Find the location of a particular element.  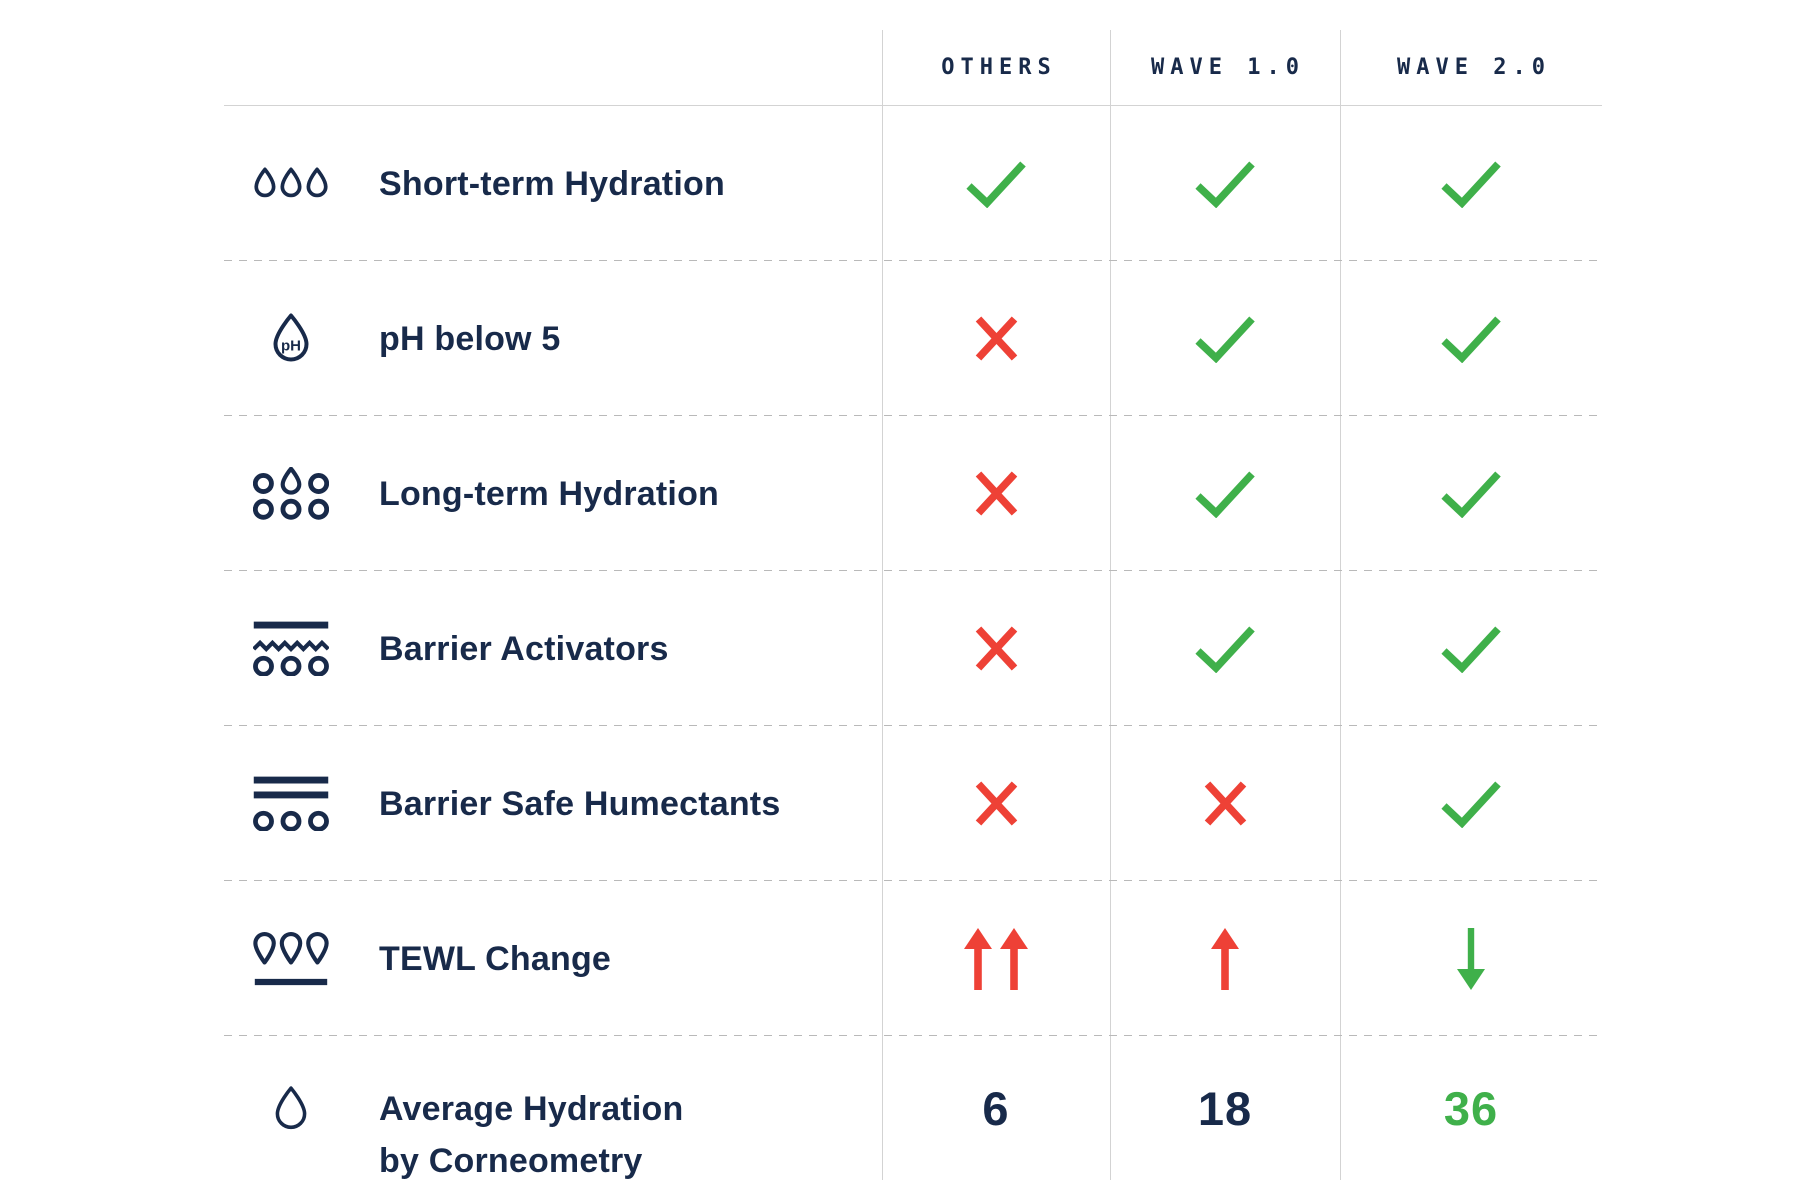

header-spacer is located at coordinates (553, 67).